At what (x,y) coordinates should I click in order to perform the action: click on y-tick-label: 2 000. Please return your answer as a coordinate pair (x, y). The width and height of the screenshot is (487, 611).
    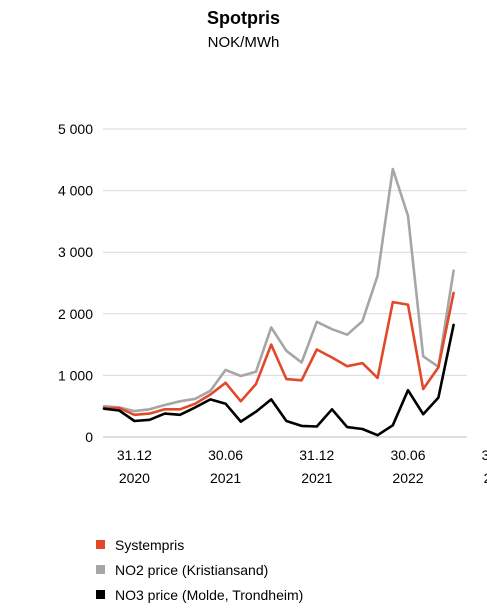
    Looking at the image, I should click on (75, 314).